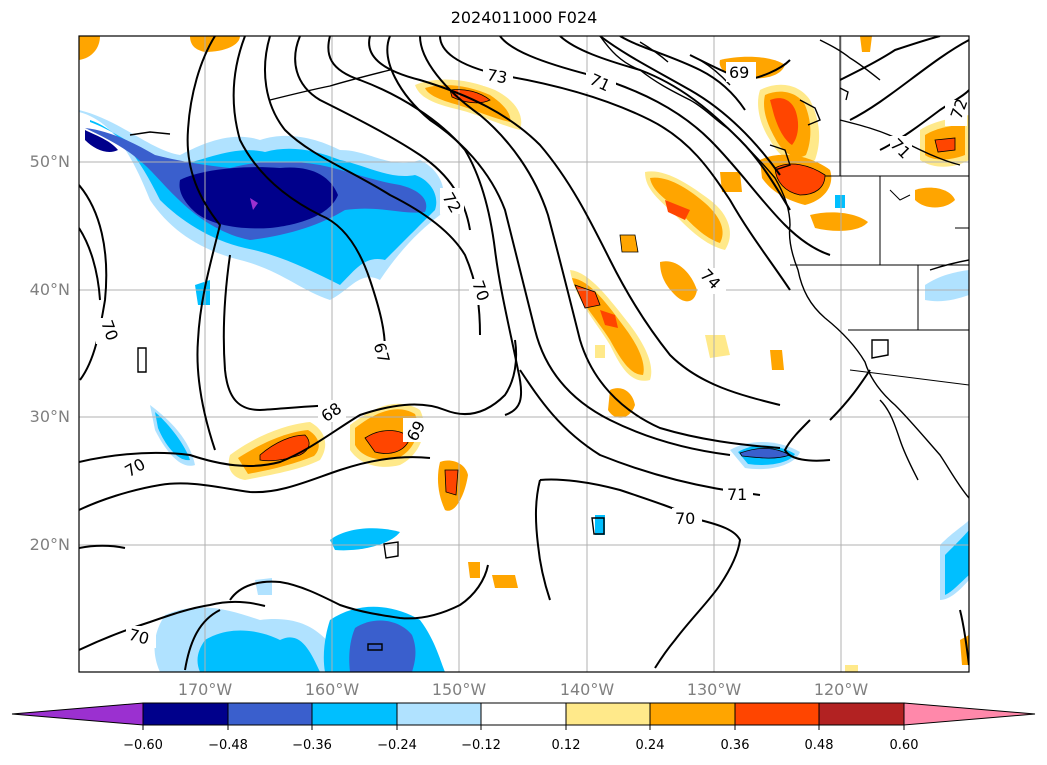 Image resolution: width=1047 pixels, height=765 pixels. What do you see at coordinates (650, 745) in the screenshot?
I see `colorbar-tick-label: 0.24` at bounding box center [650, 745].